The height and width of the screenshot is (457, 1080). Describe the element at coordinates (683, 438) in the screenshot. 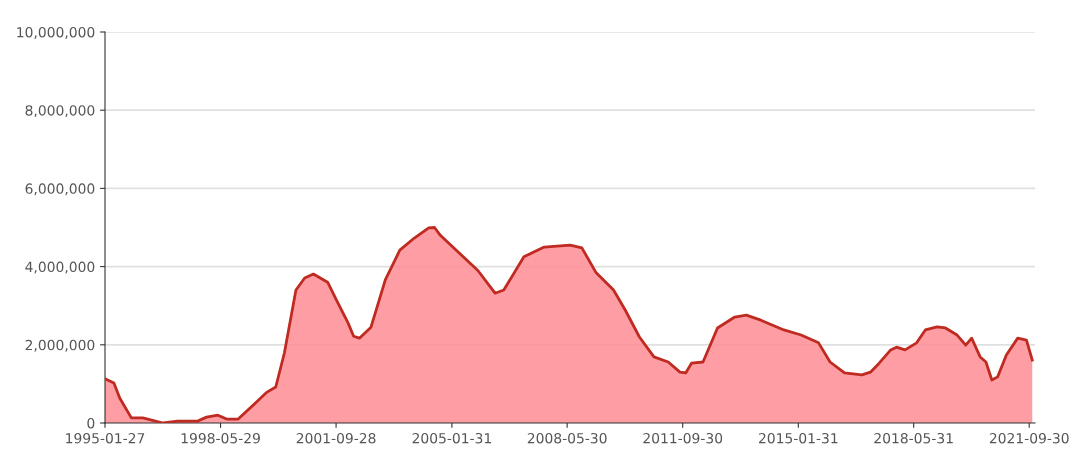

I see `x-tick-label: 2011-09-30` at that location.